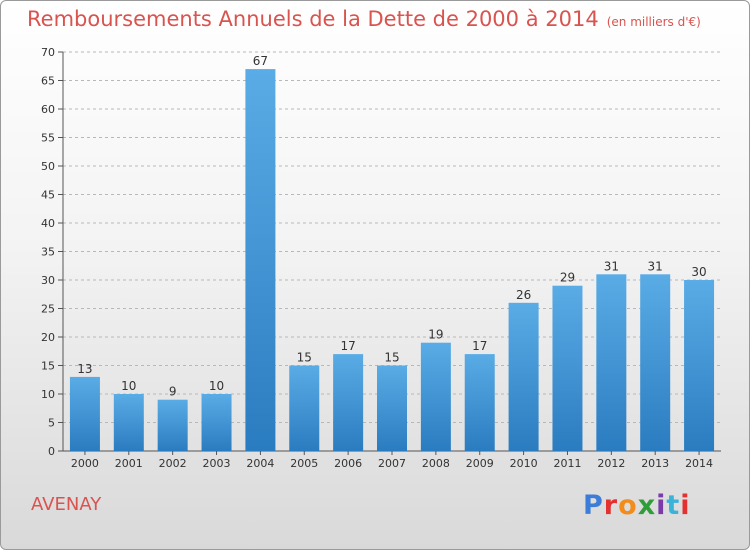 This screenshot has height=550, width=750. I want to click on bar-2012, so click(611, 362).